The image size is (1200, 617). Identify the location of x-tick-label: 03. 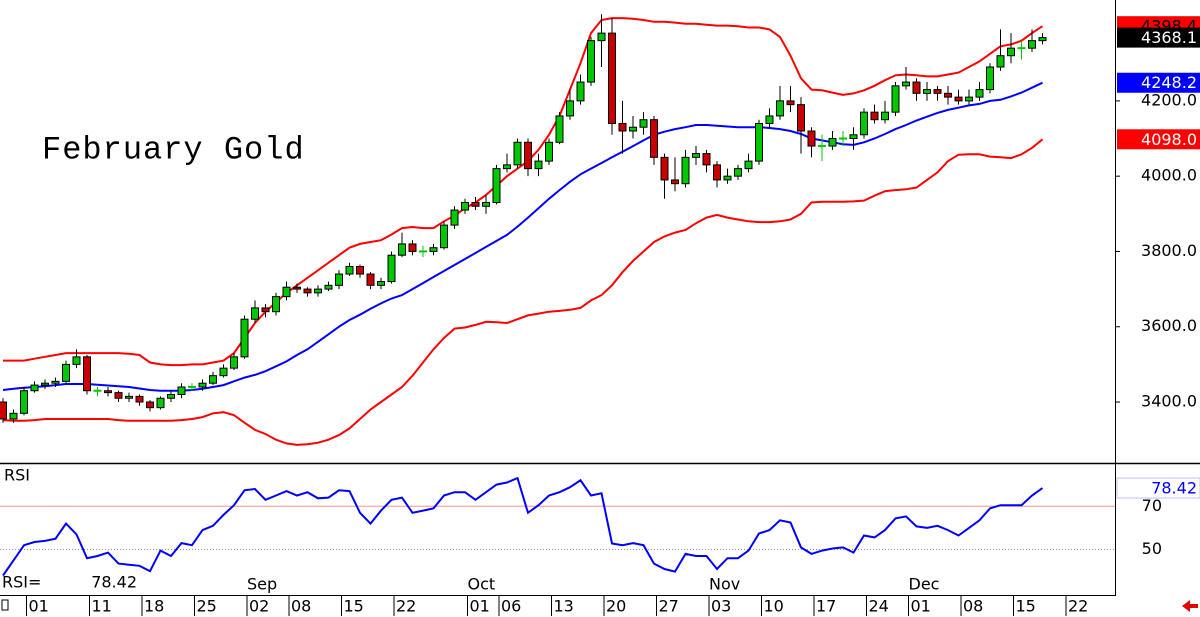
(721, 606).